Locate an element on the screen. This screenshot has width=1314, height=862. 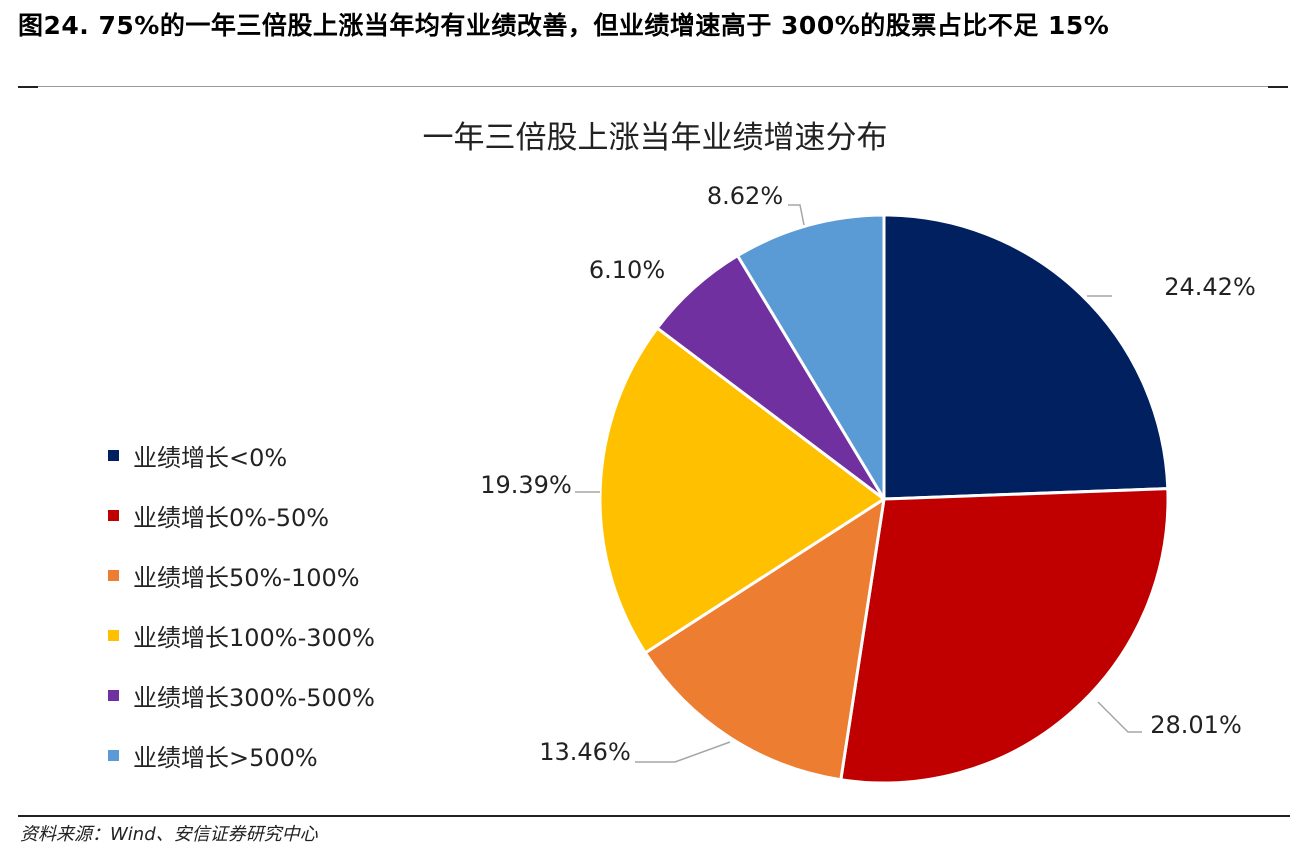
caption-rule is located at coordinates (653, 86).